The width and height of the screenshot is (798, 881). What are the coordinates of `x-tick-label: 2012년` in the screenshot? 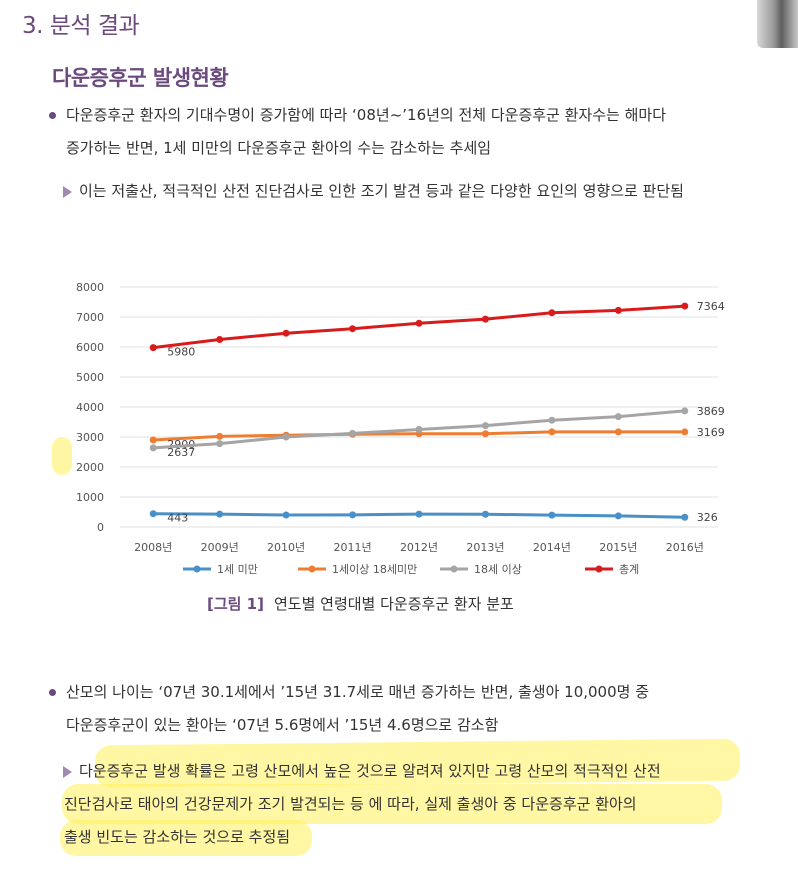 It's located at (419, 547).